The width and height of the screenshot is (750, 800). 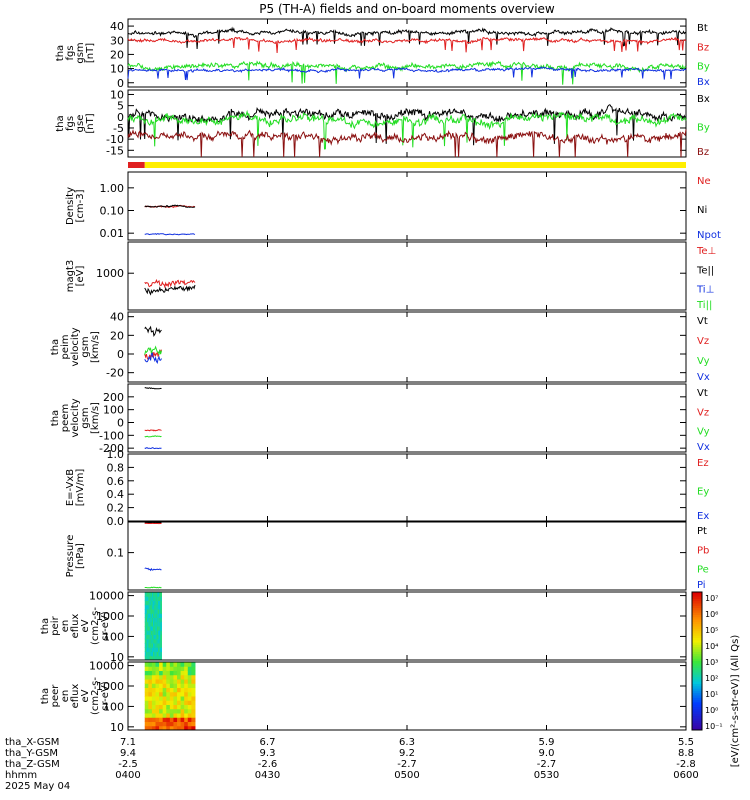 What do you see at coordinates (697, 661) in the screenshot?
I see `colorbar-frame` at bounding box center [697, 661].